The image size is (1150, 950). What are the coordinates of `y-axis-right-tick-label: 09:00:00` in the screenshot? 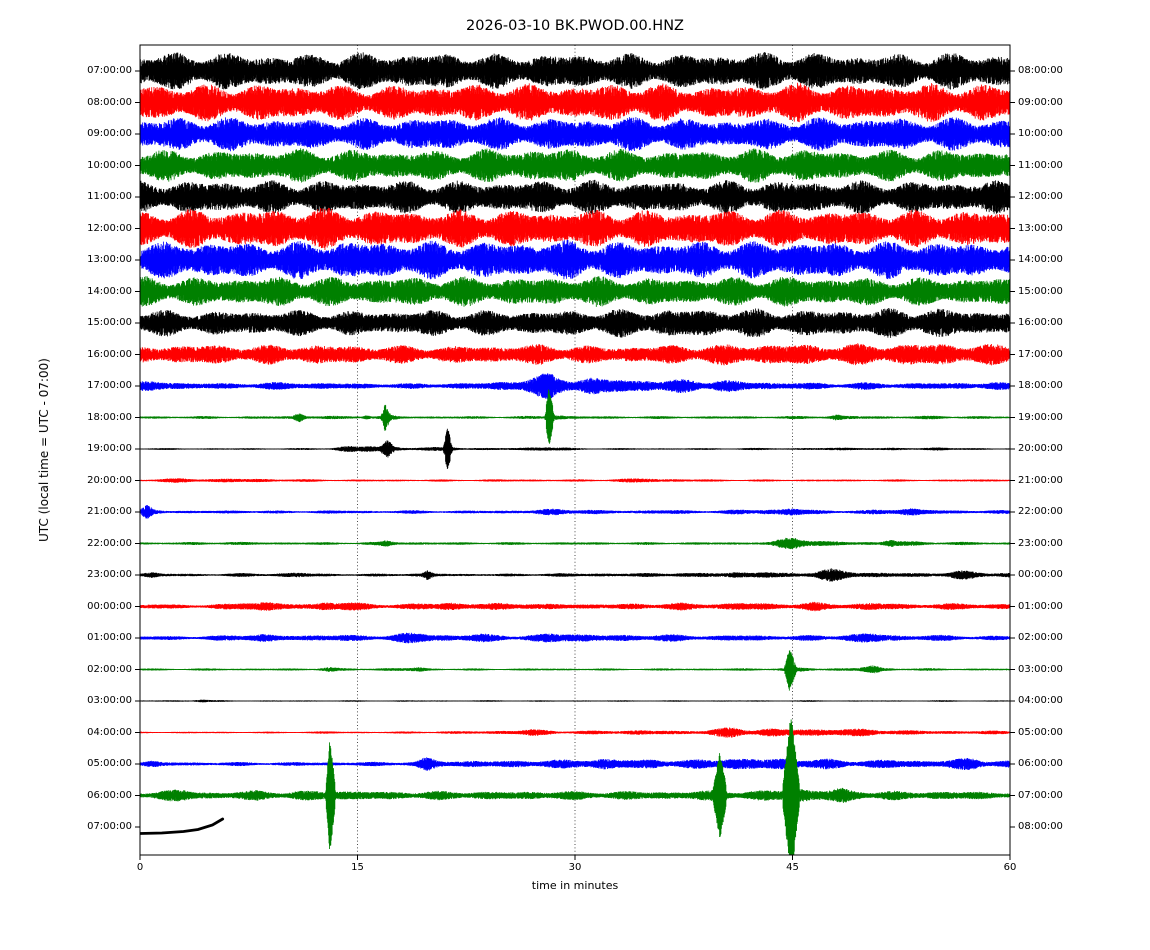 It's located at (1040, 102).